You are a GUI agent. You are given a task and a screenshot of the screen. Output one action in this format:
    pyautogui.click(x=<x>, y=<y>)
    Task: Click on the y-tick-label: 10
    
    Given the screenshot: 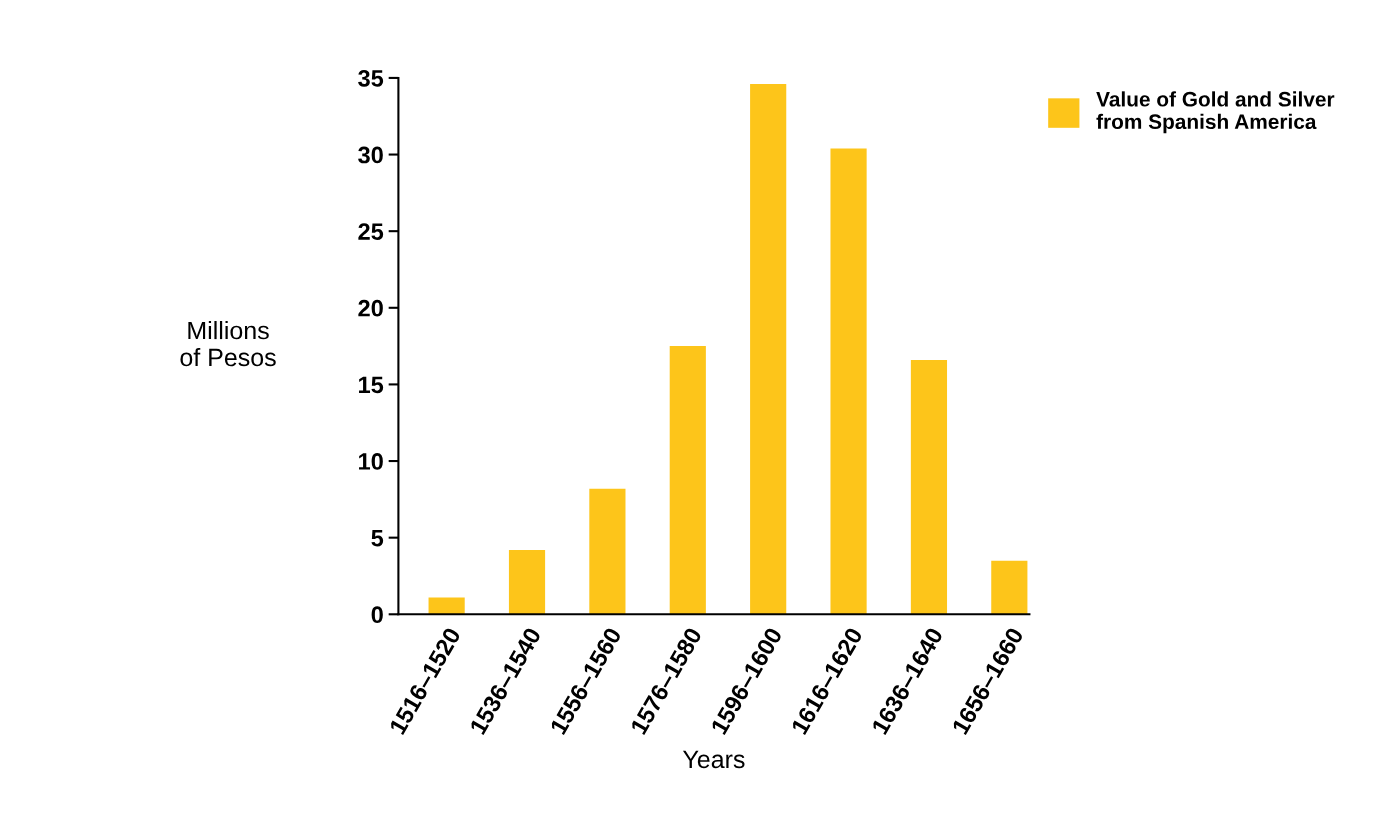 What is the action you would take?
    pyautogui.click(x=371, y=461)
    